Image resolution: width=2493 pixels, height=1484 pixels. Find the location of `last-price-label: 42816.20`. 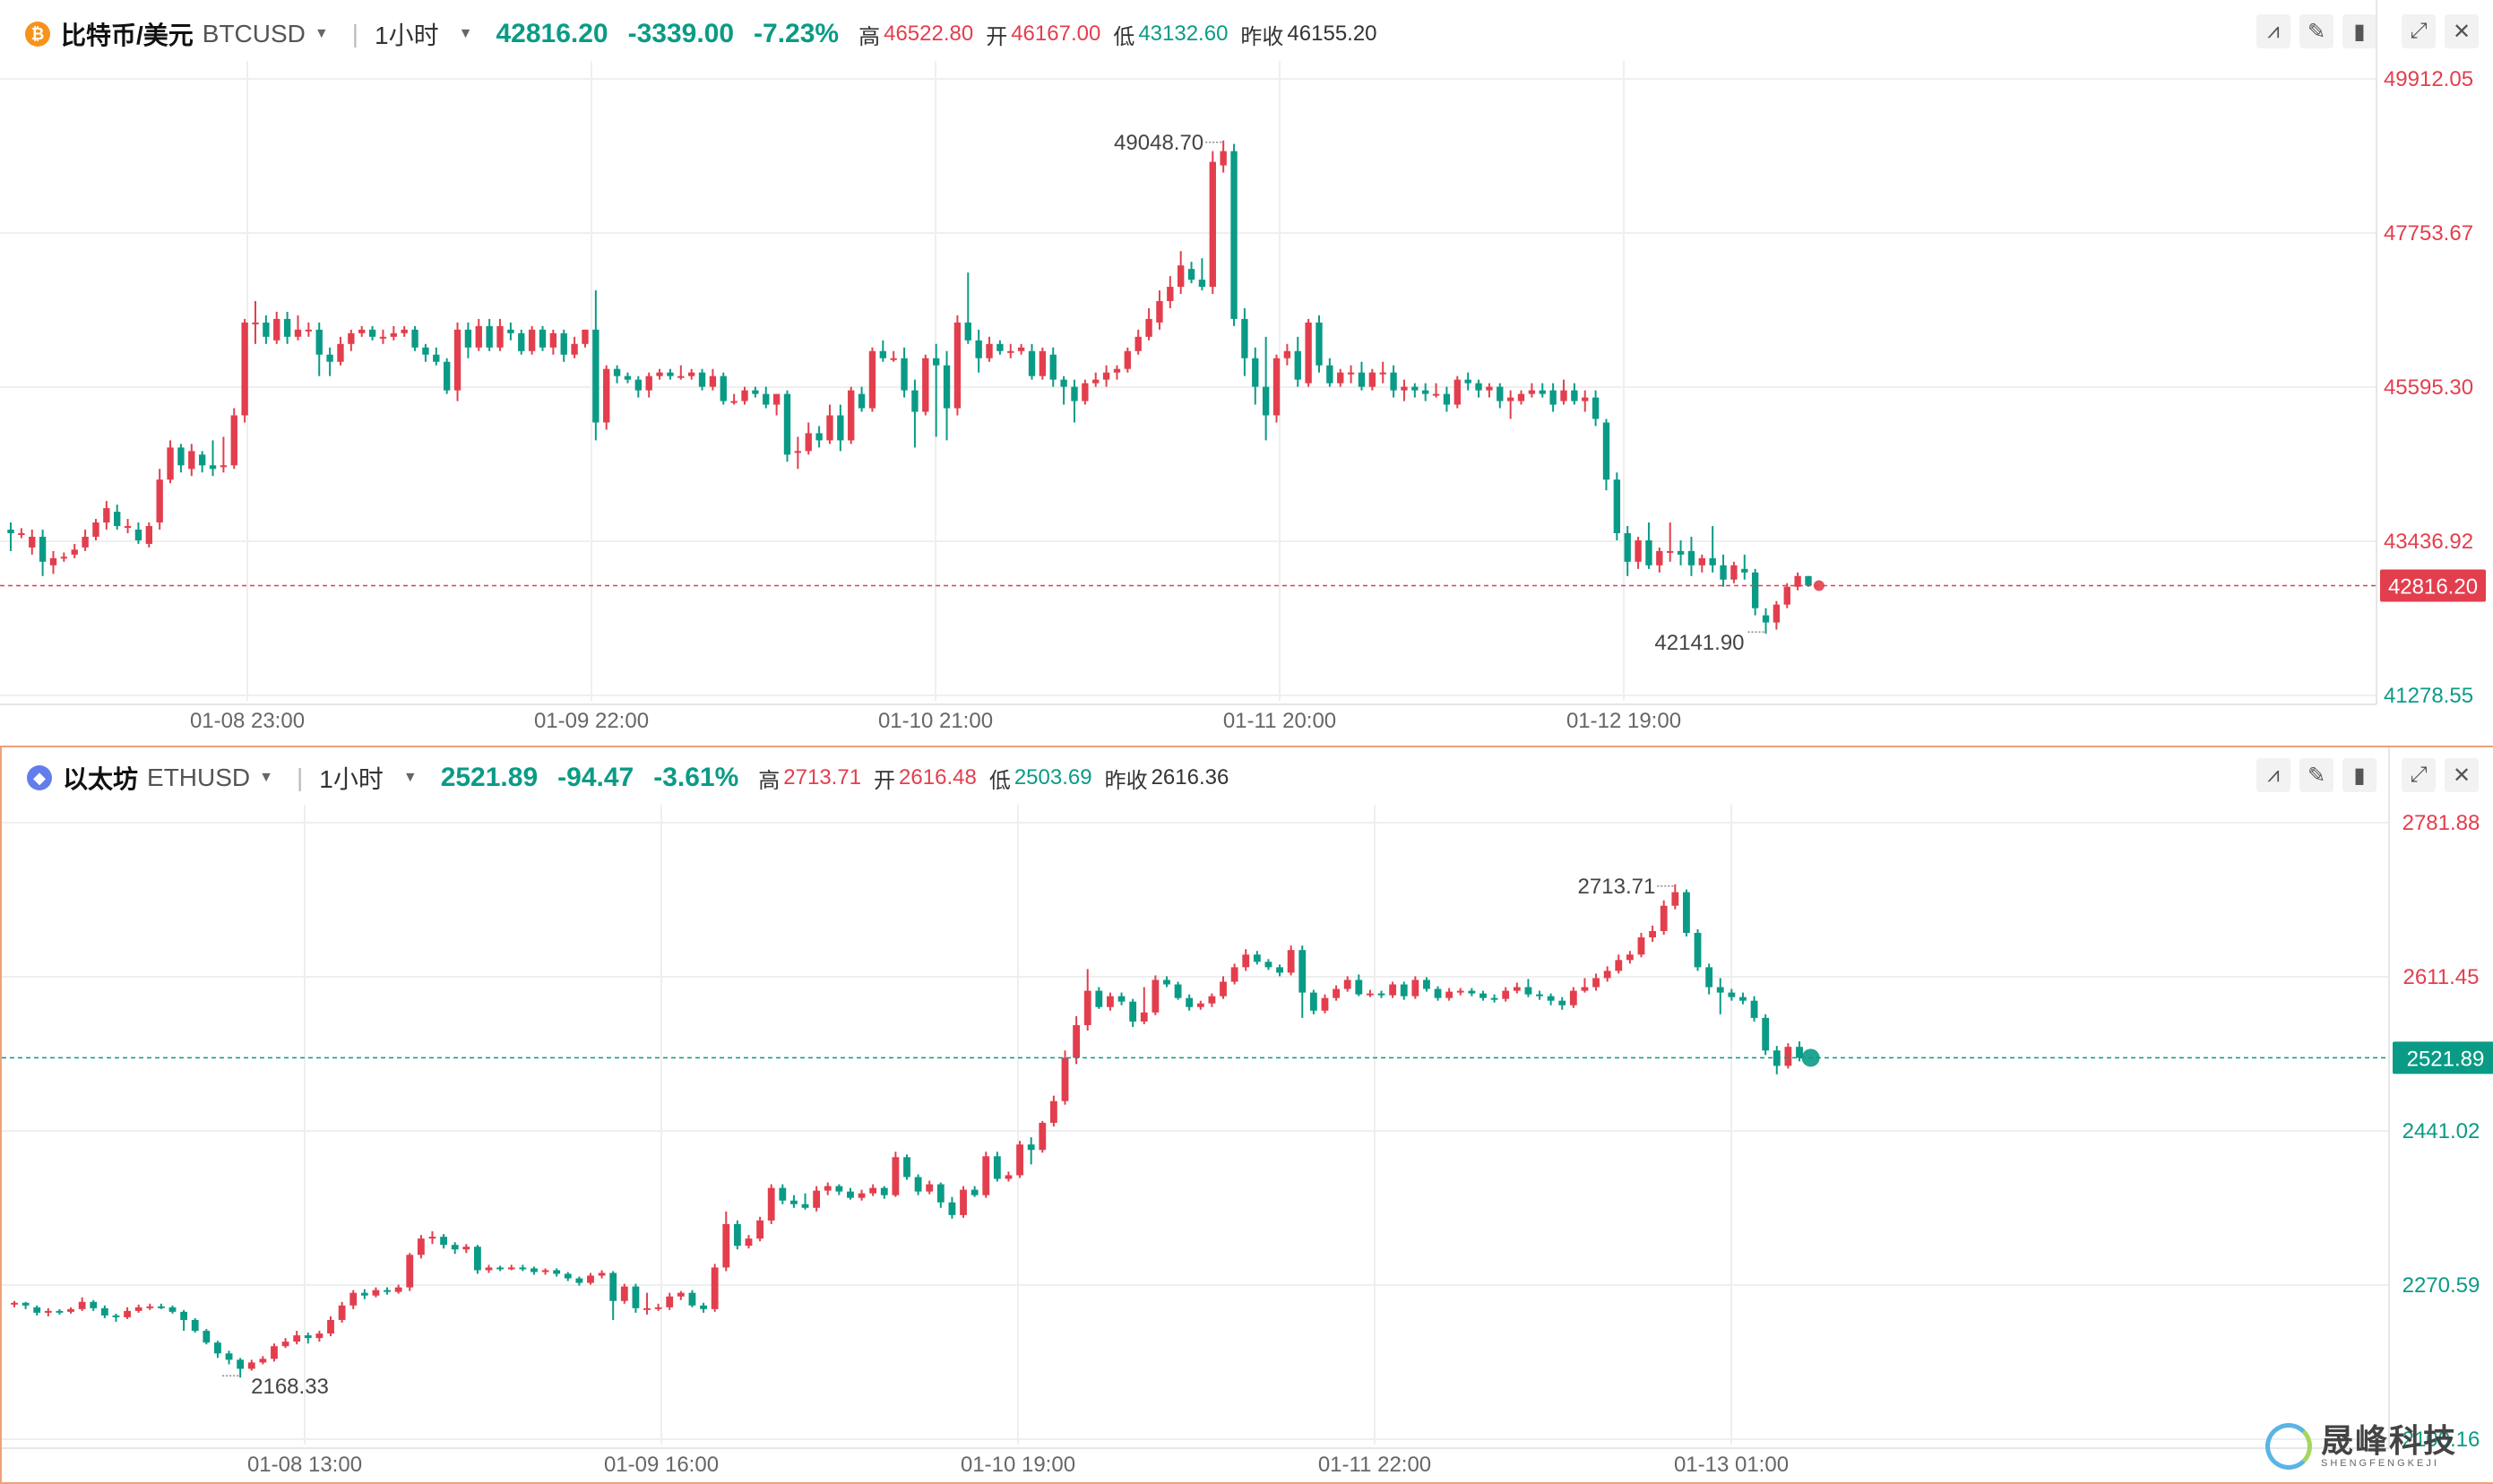

last-price-label: 42816.20 is located at coordinates (2433, 586).